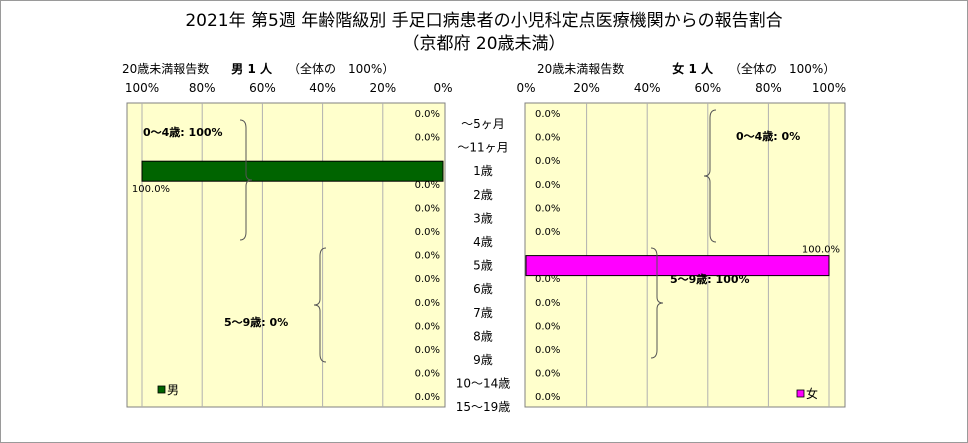  What do you see at coordinates (586, 88) in the screenshot?
I see `female-tick-label: 20%` at bounding box center [586, 88].